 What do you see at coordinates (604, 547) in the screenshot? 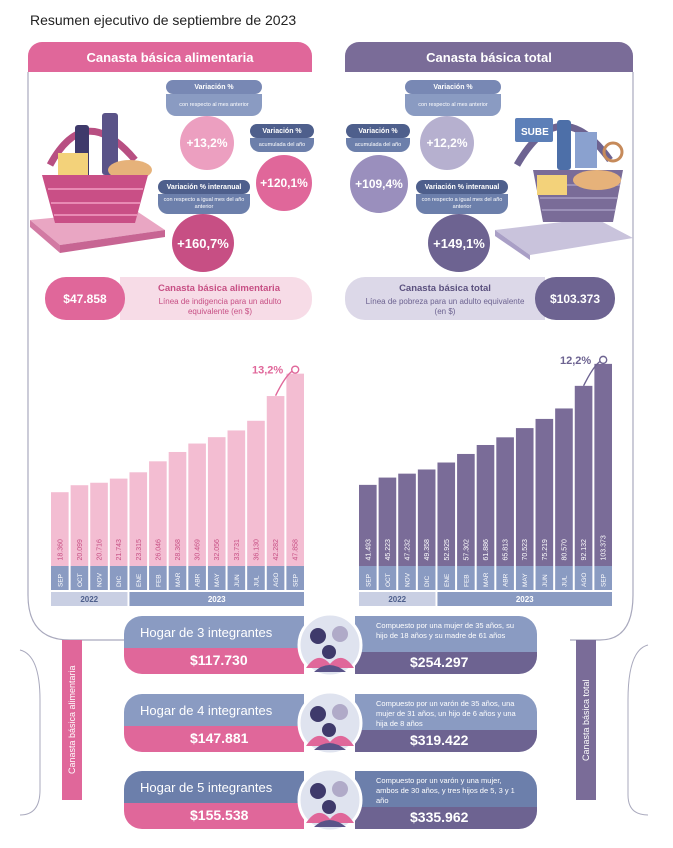
I see `bar-value-label: 103.373` at bounding box center [604, 547].